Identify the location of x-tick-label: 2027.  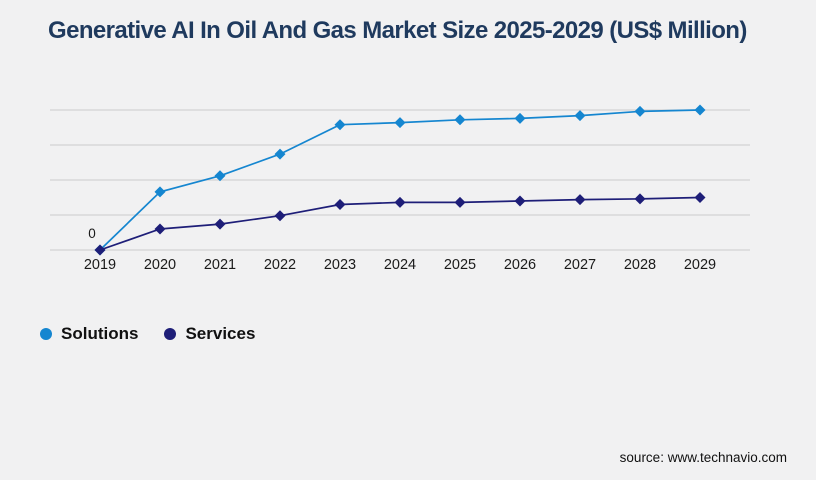
(580, 265).